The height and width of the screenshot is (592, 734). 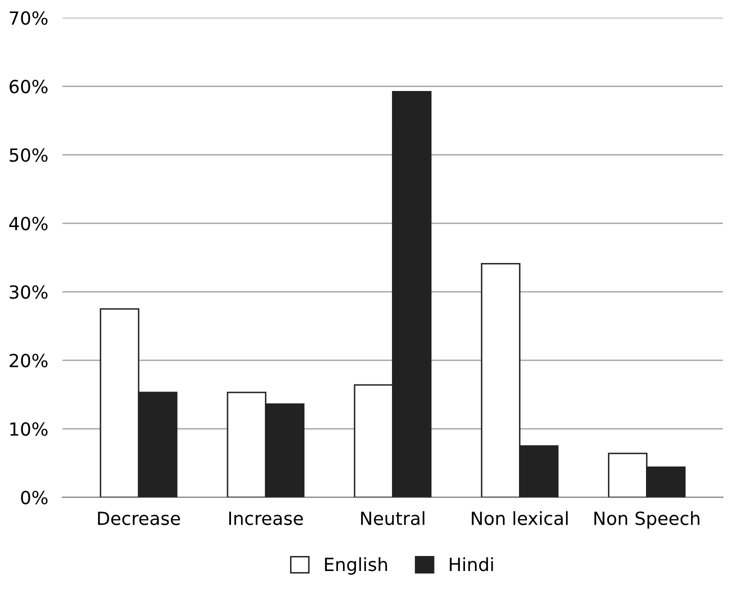 I want to click on y-tick-label: 50%, so click(x=29, y=155).